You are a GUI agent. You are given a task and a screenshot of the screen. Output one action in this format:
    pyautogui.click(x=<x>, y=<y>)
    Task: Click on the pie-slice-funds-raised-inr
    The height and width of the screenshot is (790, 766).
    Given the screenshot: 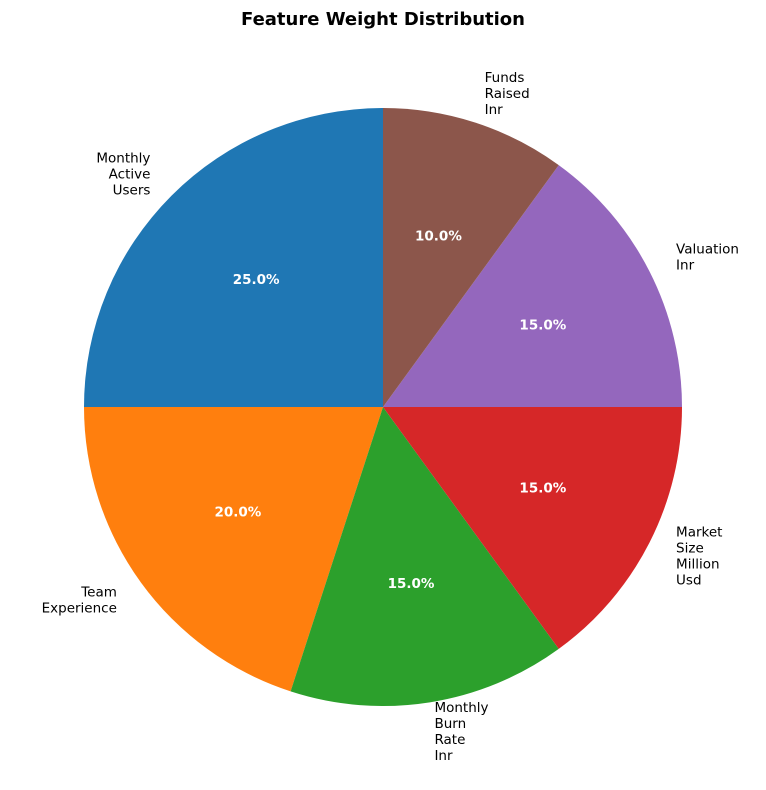 What is the action you would take?
    pyautogui.click(x=471, y=257)
    